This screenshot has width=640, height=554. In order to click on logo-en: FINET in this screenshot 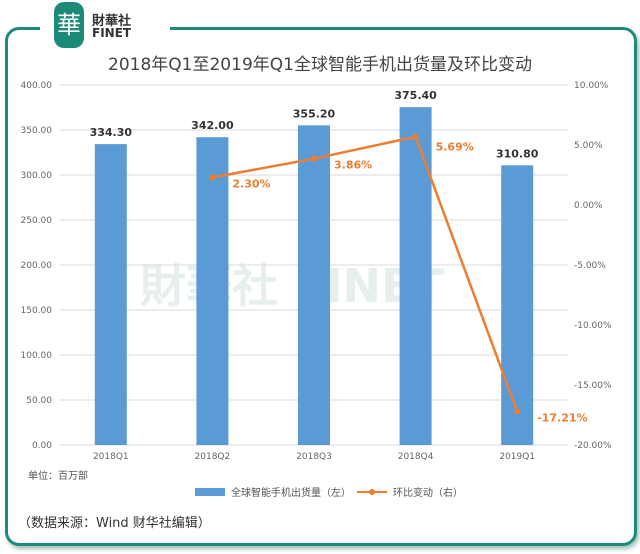, I will do `click(112, 33)`.